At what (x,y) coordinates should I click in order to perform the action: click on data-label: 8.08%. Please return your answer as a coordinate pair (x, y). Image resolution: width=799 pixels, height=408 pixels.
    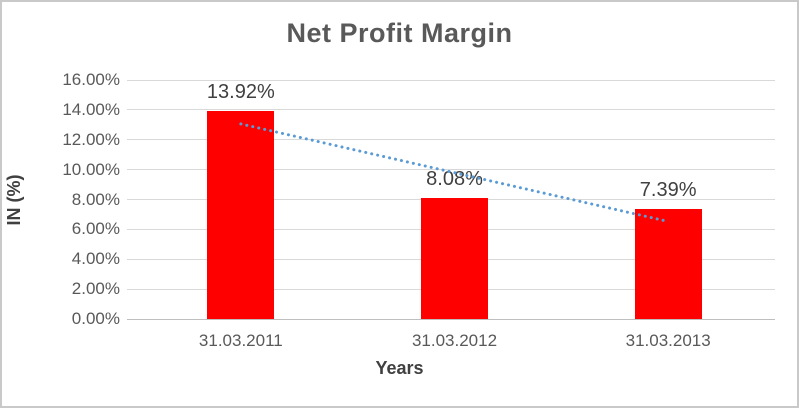
    Looking at the image, I should click on (454, 179).